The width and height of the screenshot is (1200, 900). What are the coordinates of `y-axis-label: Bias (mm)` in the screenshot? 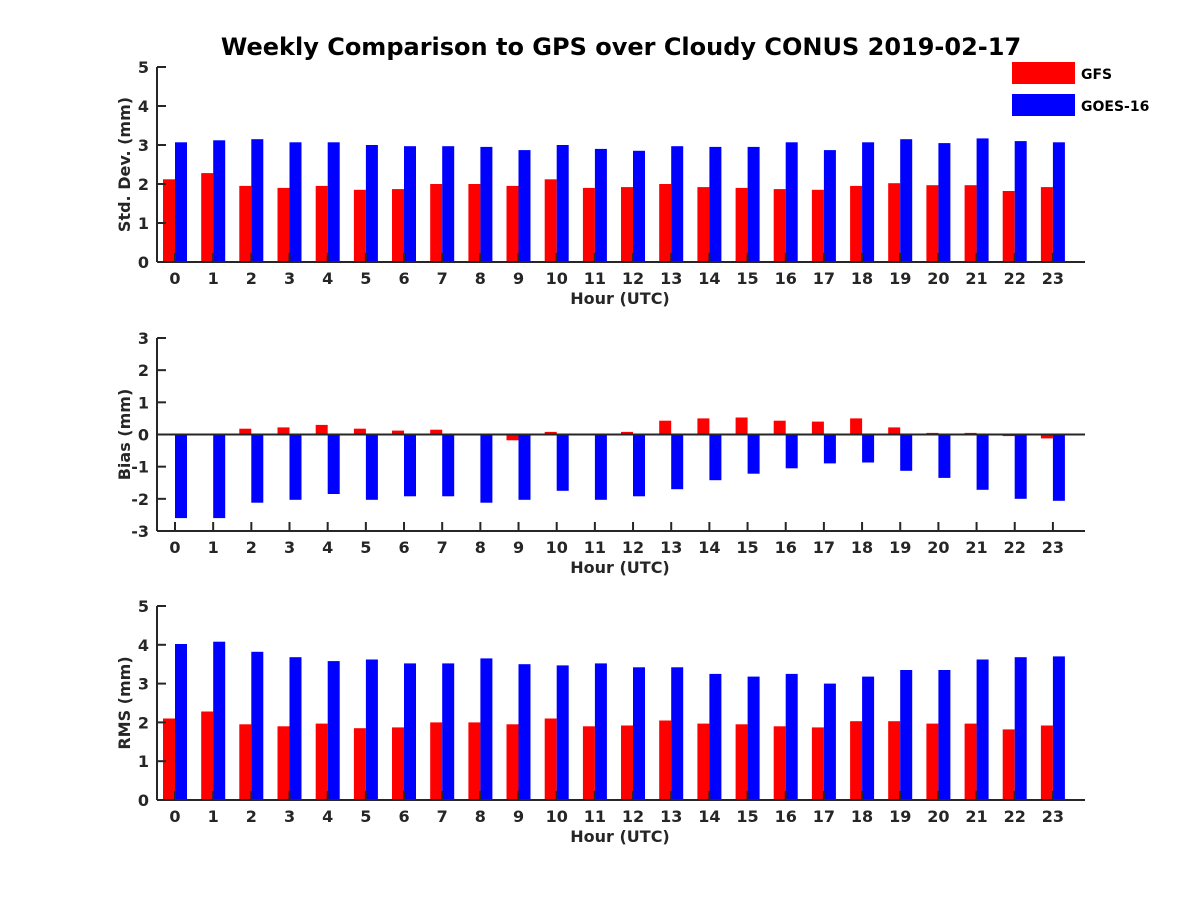 It's located at (124, 435).